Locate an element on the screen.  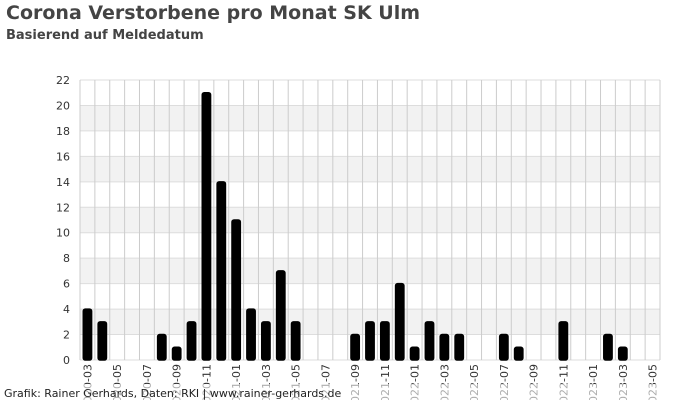
y-tick-label: 2 is located at coordinates (66, 335).